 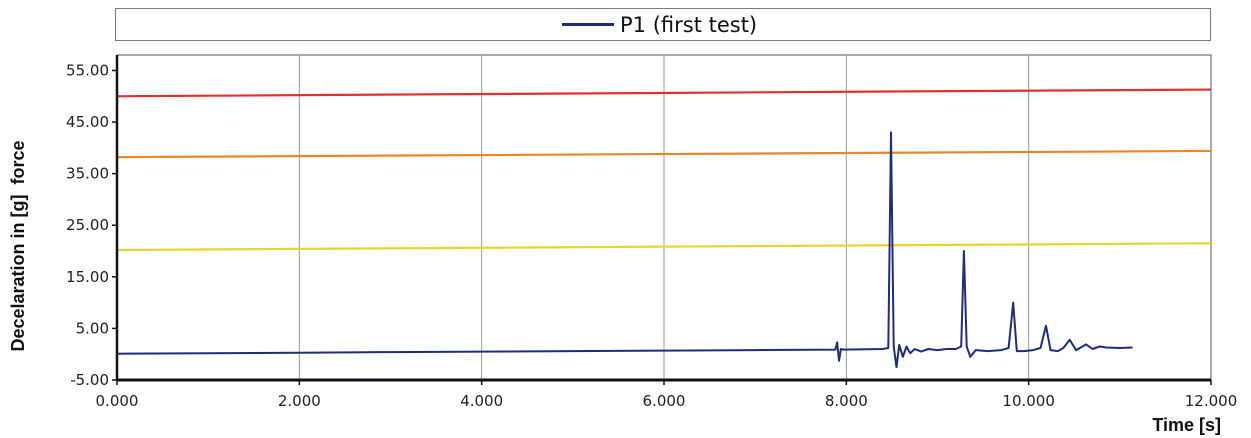 I want to click on legend-line-swatch, so click(x=588, y=24).